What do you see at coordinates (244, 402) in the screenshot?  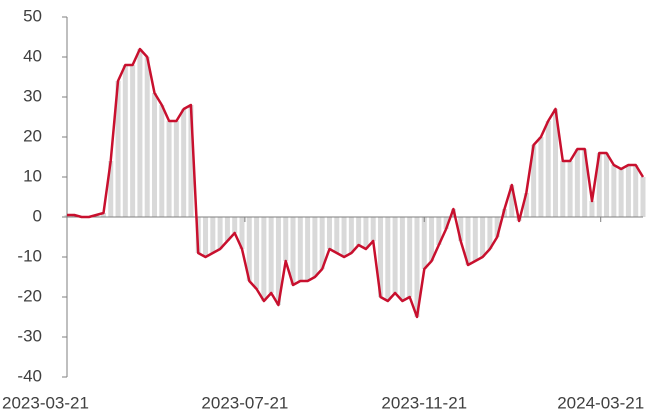 I see `x-tick-label: 2023-07-21` at bounding box center [244, 402].